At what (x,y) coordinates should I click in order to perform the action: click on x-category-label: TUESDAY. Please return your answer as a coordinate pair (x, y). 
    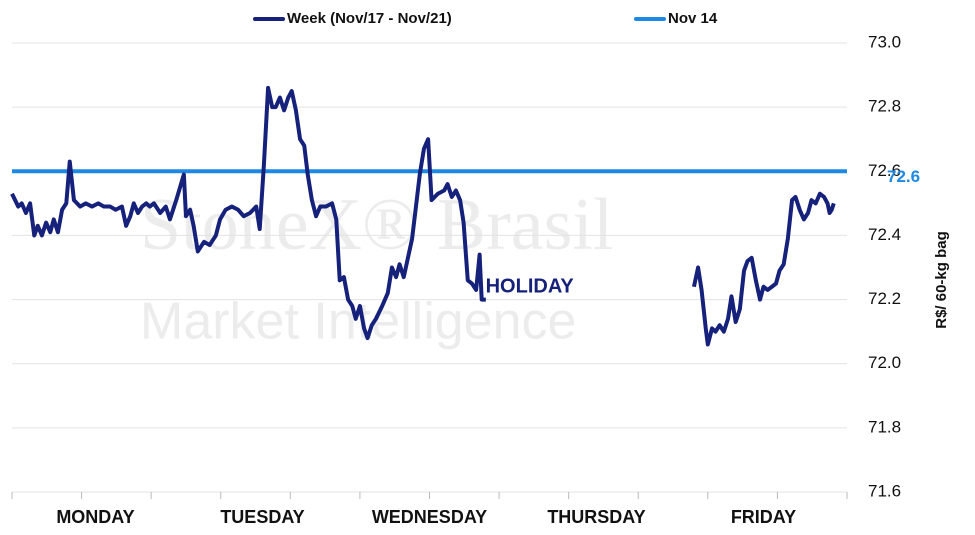
    Looking at the image, I should click on (262, 517).